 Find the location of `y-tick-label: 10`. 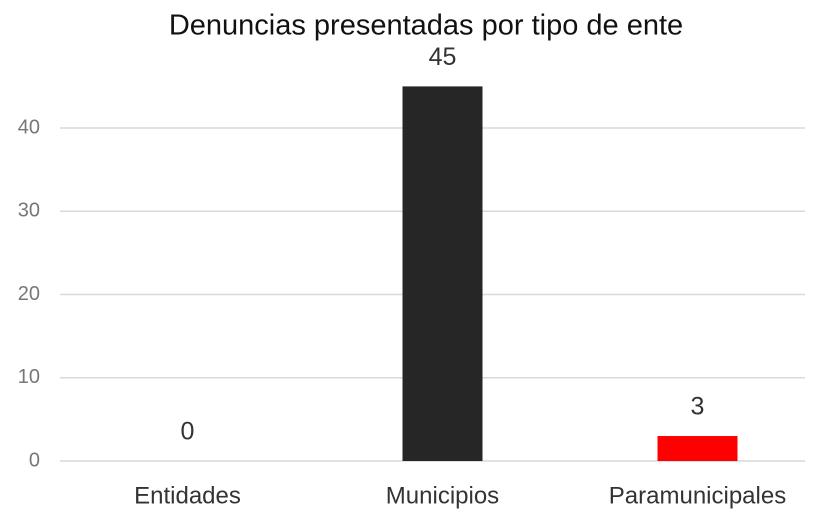

y-tick-label: 10 is located at coordinates (29, 377).